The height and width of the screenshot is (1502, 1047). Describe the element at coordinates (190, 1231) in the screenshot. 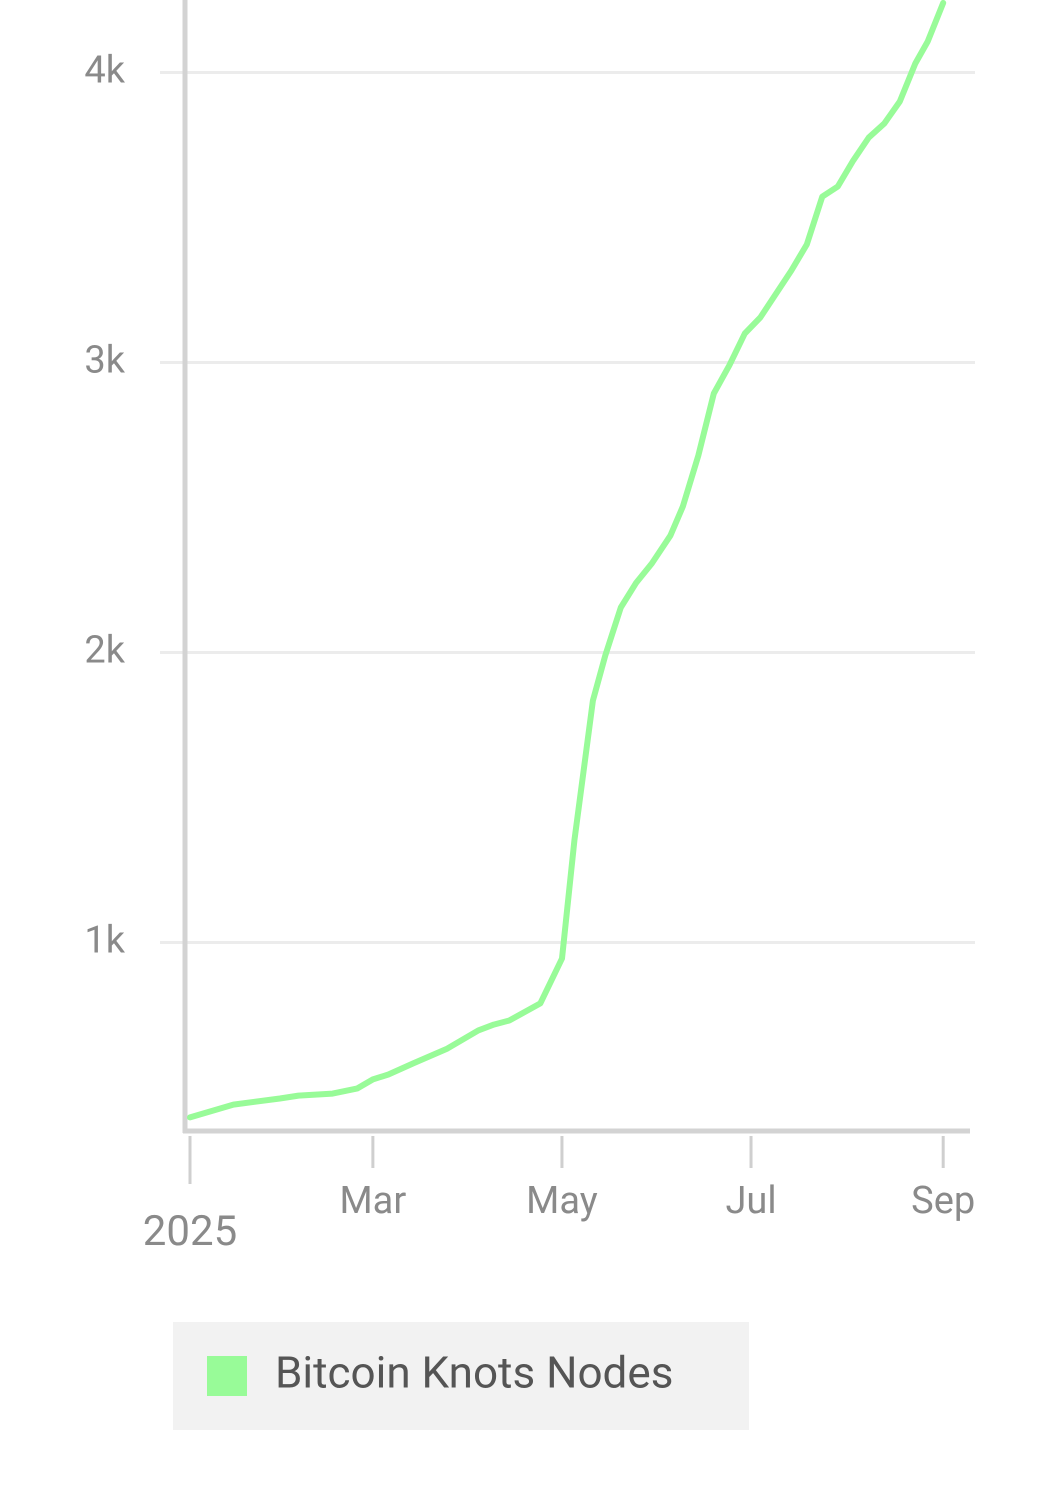

I see `x-tick-label: 2025` at that location.